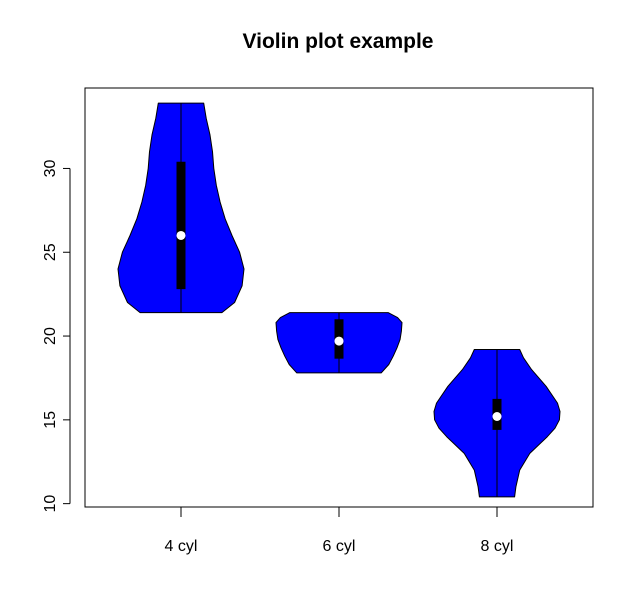  I want to click on x-axis: 4 cyl 6 cyl 8 cyl, so click(339, 530).